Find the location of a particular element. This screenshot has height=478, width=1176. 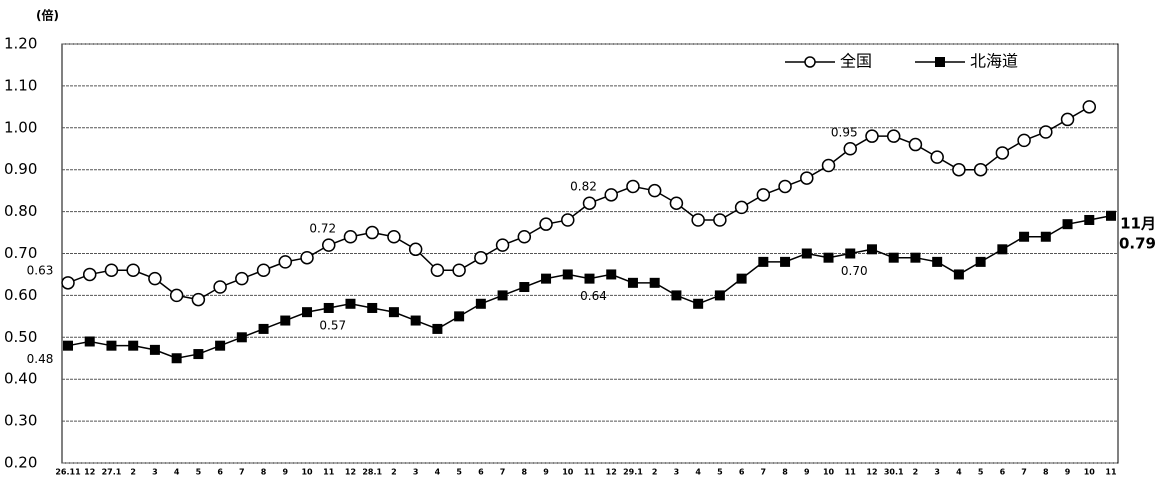

x-tick-label: 8 is located at coordinates (264, 472).